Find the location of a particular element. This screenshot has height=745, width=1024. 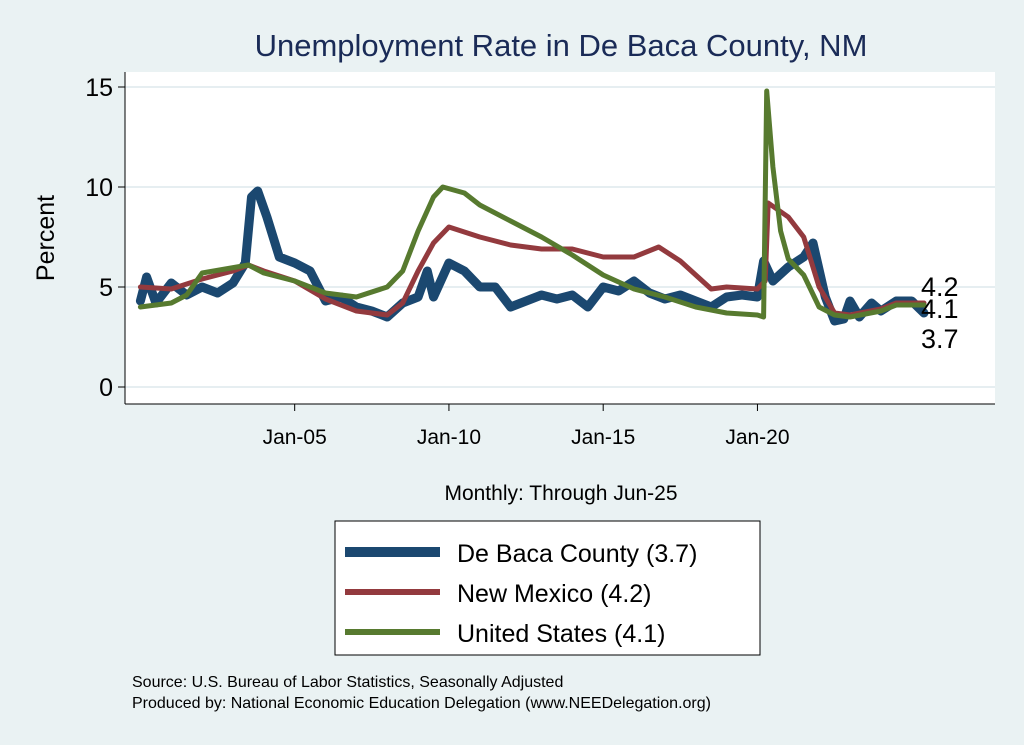

y-tick-label: 15 is located at coordinates (99, 88).